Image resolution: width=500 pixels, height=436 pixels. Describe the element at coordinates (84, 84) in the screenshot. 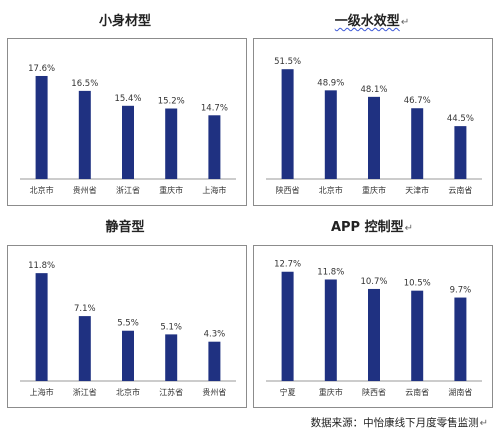

I see `value-label: 16.5%` at that location.